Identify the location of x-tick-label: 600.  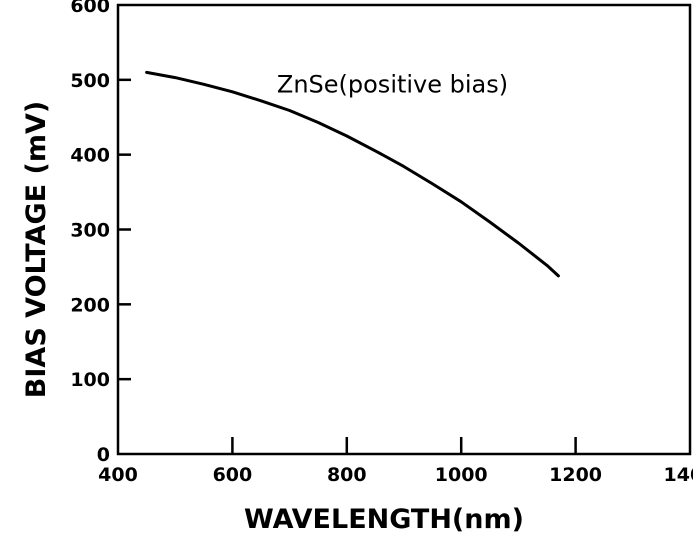
(233, 475).